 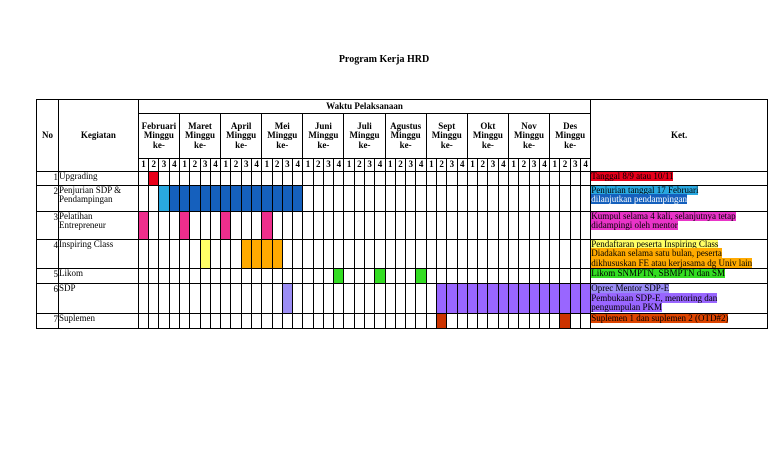 What do you see at coordinates (447, 125) in the screenshot?
I see `month-name: Sept` at bounding box center [447, 125].